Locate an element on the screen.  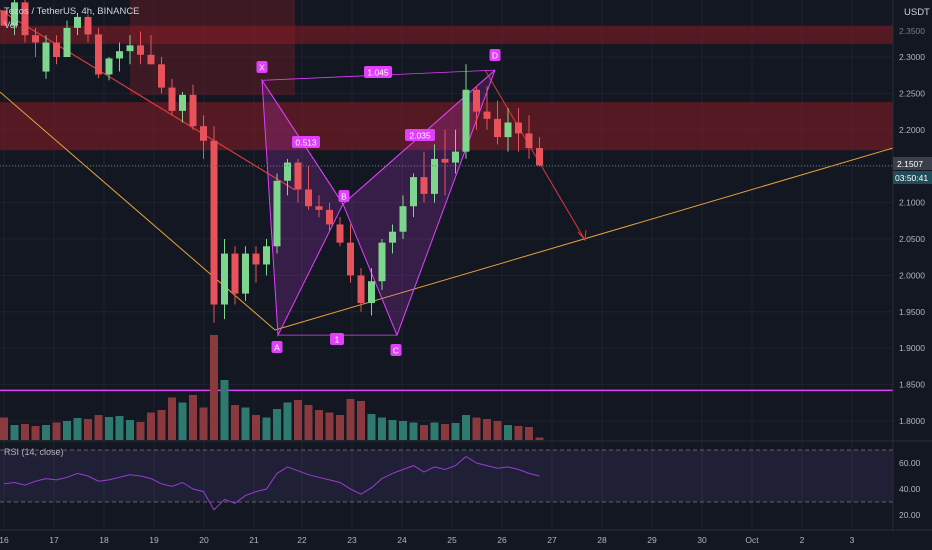
time-tick-label: 2 is located at coordinates (802, 540).